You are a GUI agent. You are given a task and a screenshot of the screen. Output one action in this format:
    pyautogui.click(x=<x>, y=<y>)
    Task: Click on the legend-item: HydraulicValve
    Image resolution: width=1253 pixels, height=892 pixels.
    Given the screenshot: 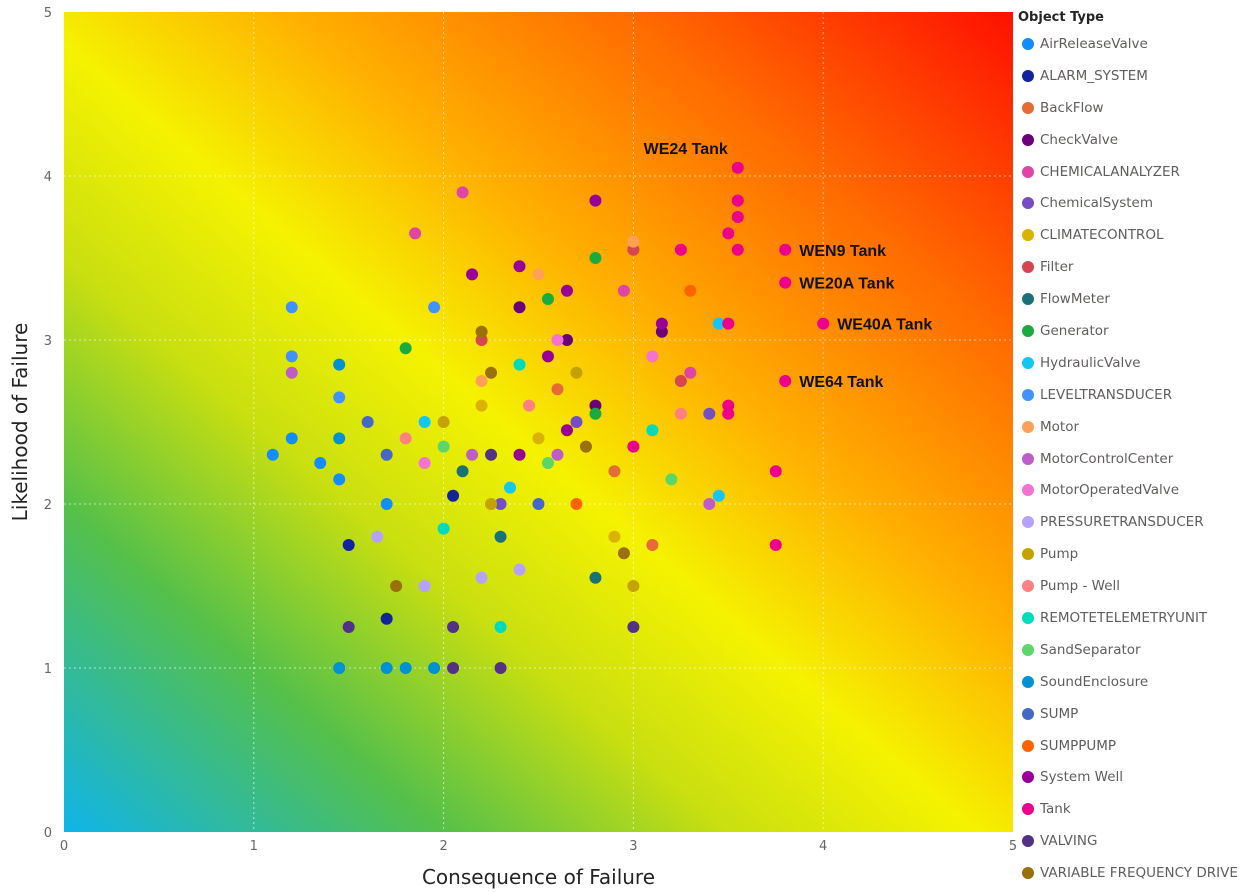 What is the action you would take?
    pyautogui.click(x=1135, y=363)
    